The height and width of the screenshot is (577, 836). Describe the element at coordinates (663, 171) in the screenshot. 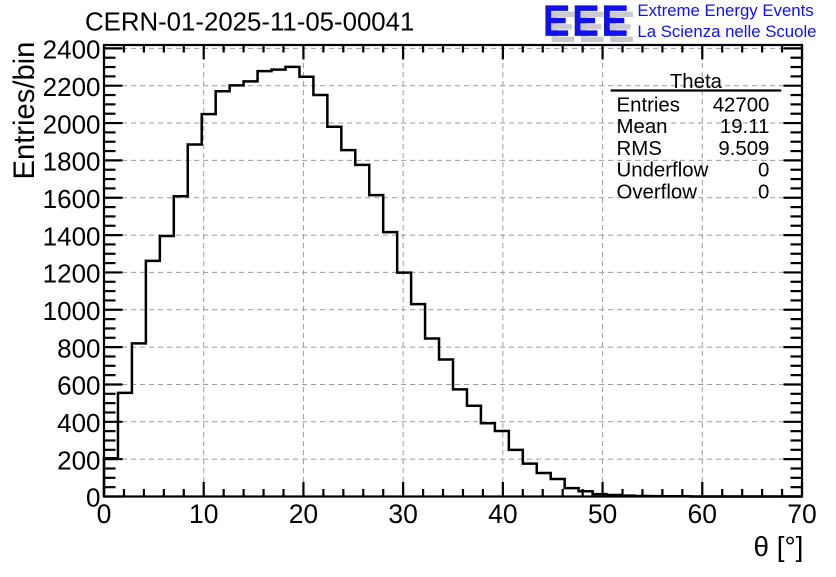

I see `svg-text: Underflow` at that location.